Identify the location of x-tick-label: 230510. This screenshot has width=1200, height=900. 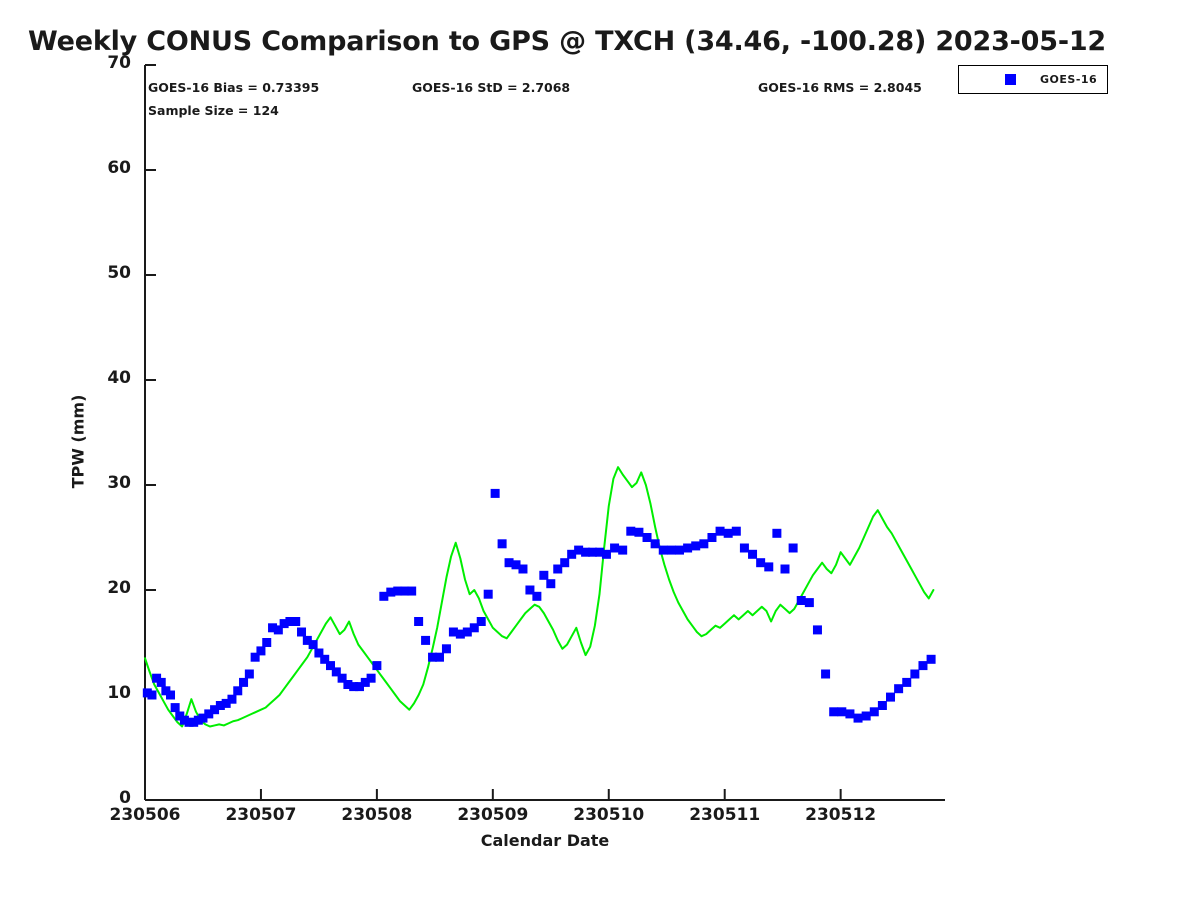
(609, 815).